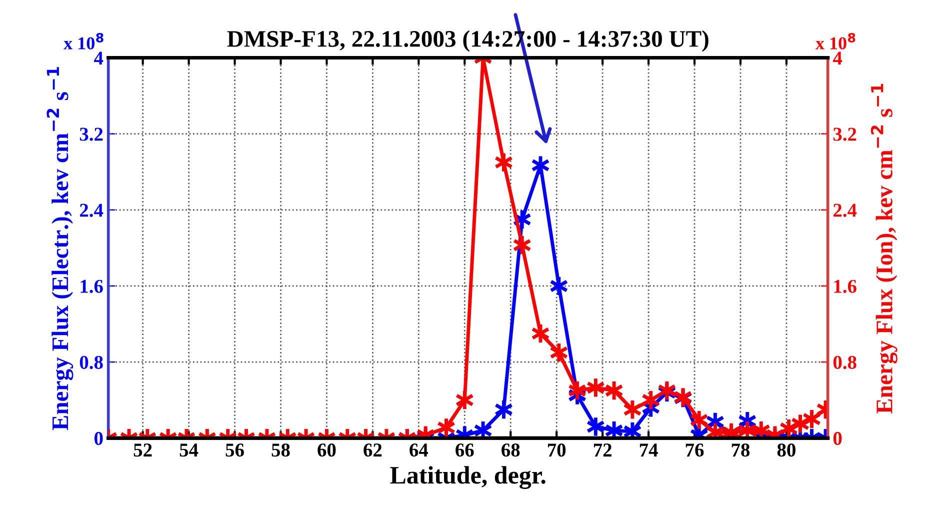  Describe the element at coordinates (60, 248) in the screenshot. I see `y-axis-title: Energy Flux (Electr.), kev cm$^{−2}$ s$^{−1}$` at that location.